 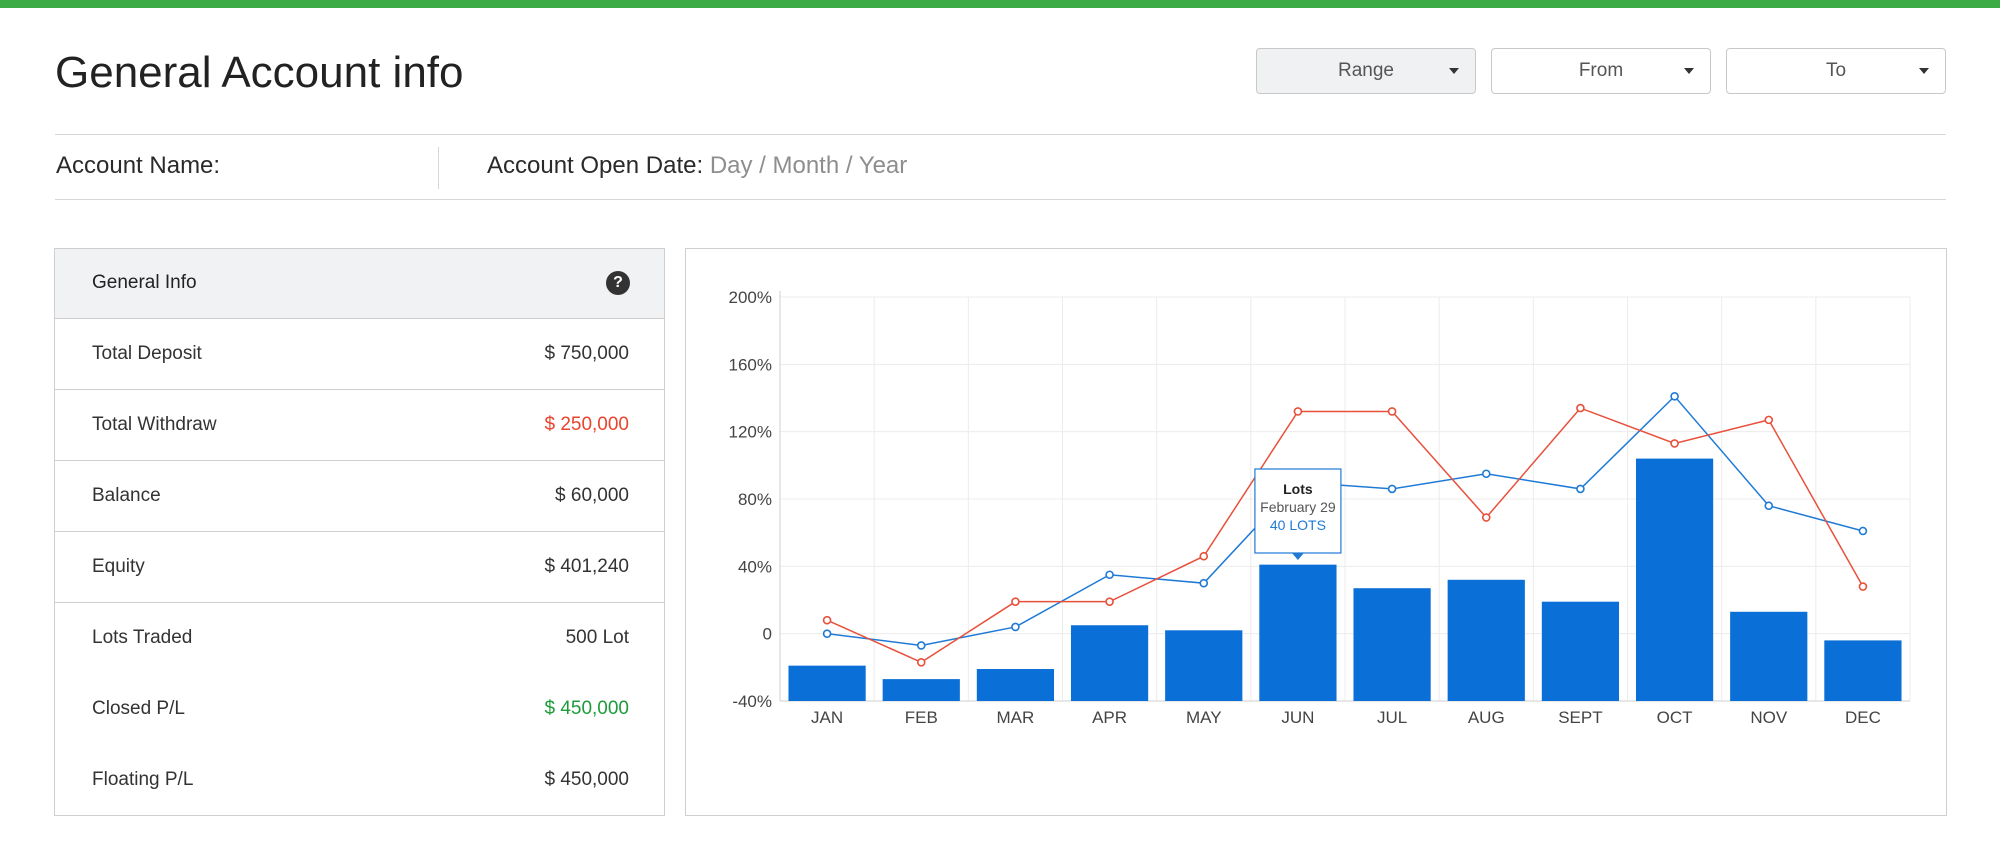 I want to click on from-dropdown: From, so click(x=1601, y=71).